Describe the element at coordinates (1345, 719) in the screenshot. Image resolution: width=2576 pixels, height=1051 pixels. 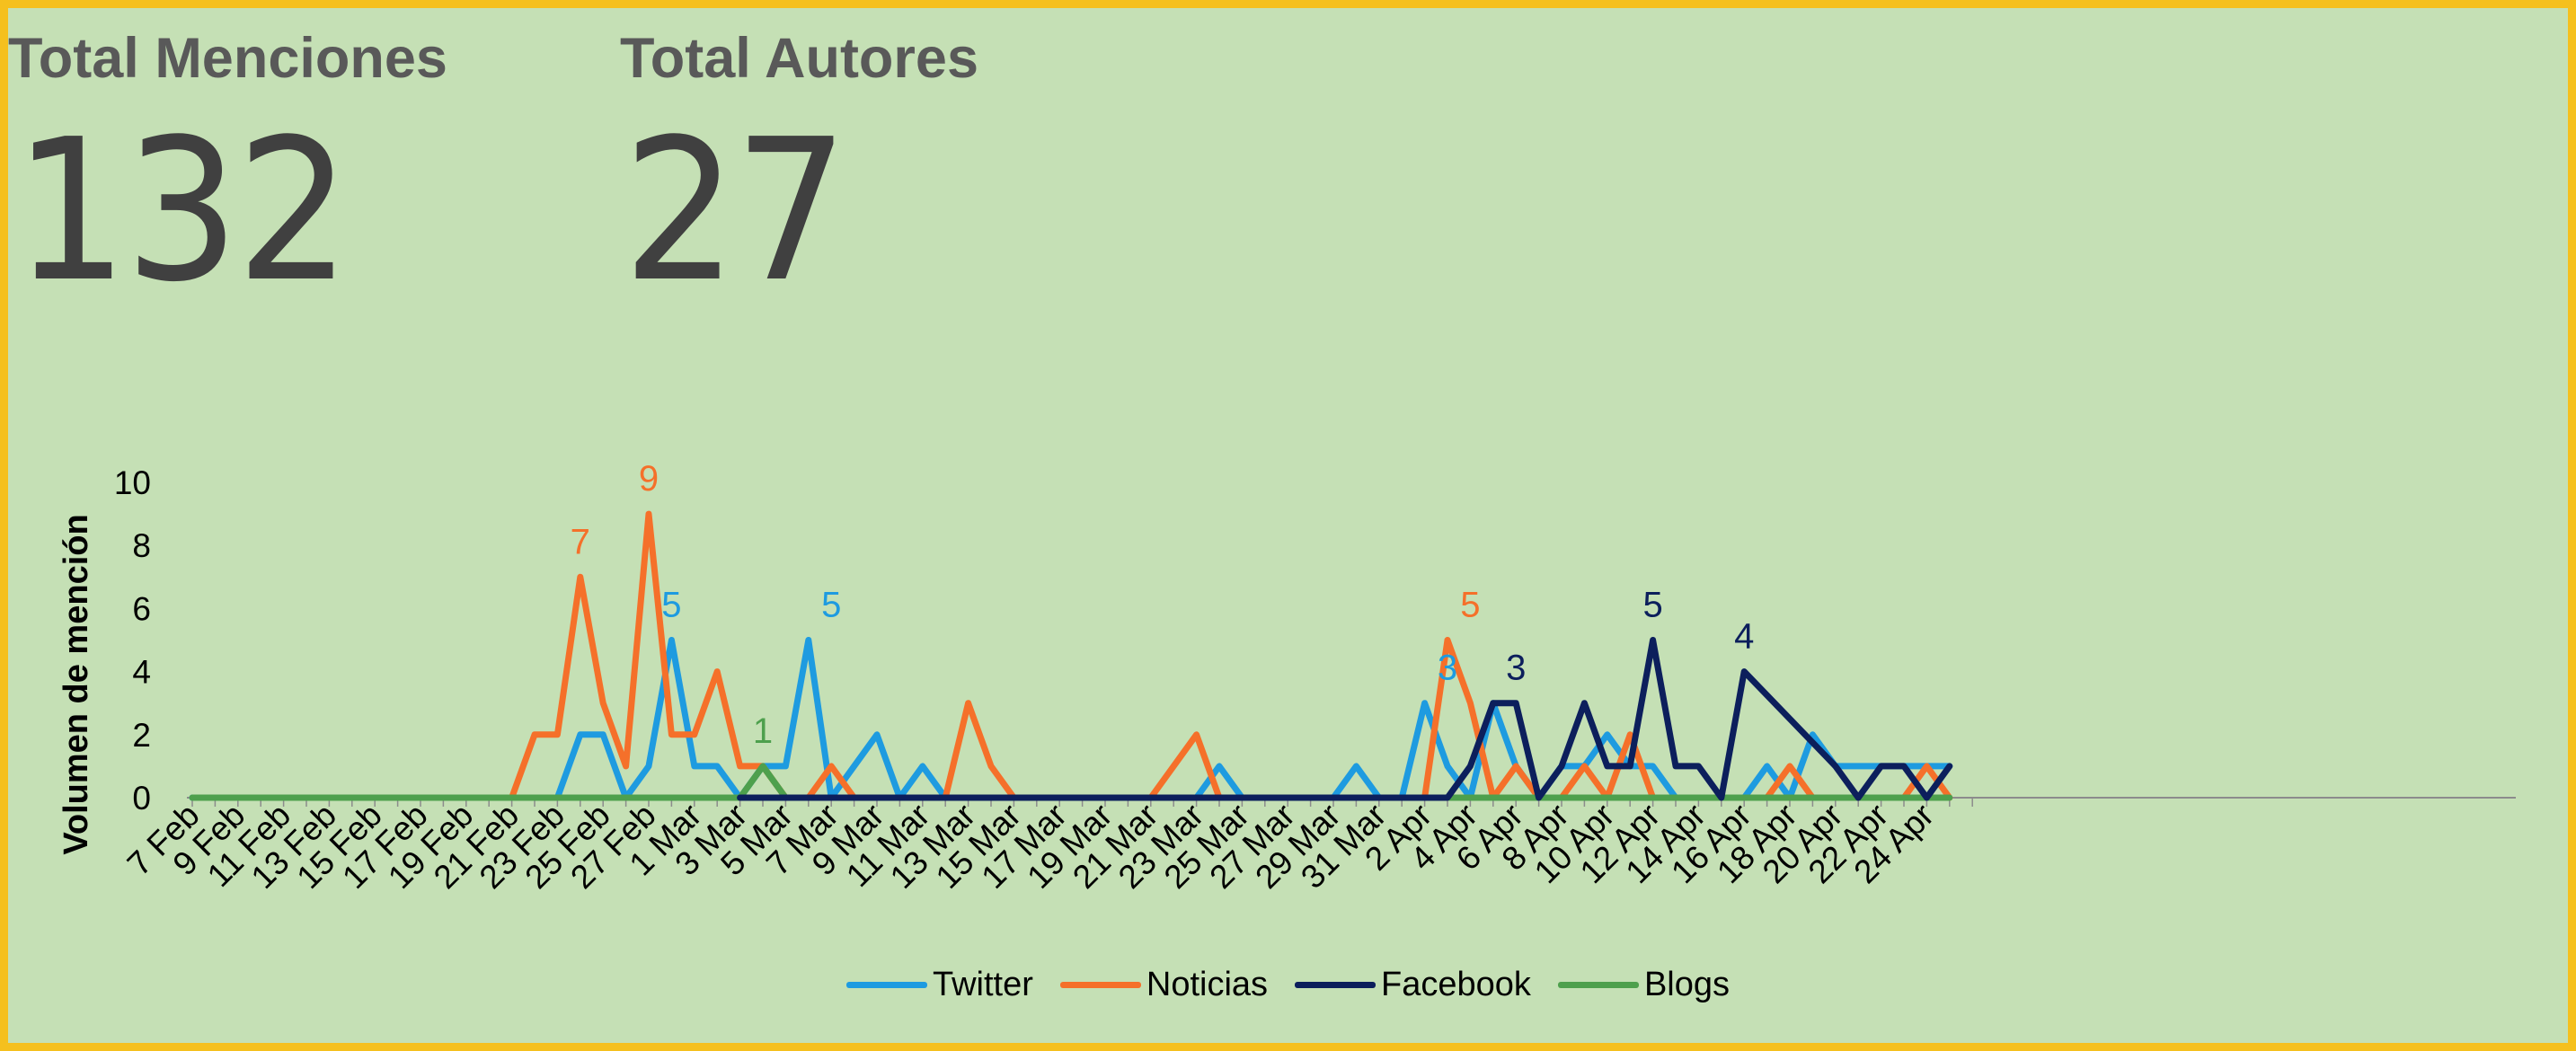
I see `series-line-facebook` at that location.